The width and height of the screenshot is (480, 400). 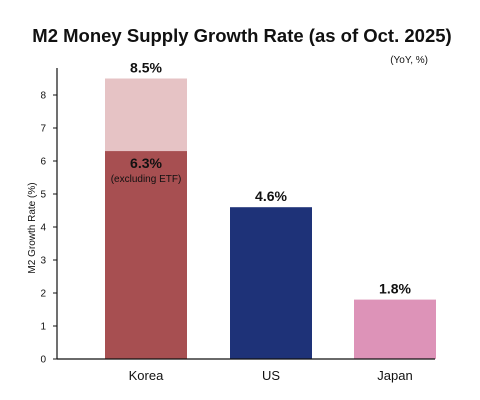 What do you see at coordinates (394, 375) in the screenshot?
I see `category-label-japan: Japan` at bounding box center [394, 375].